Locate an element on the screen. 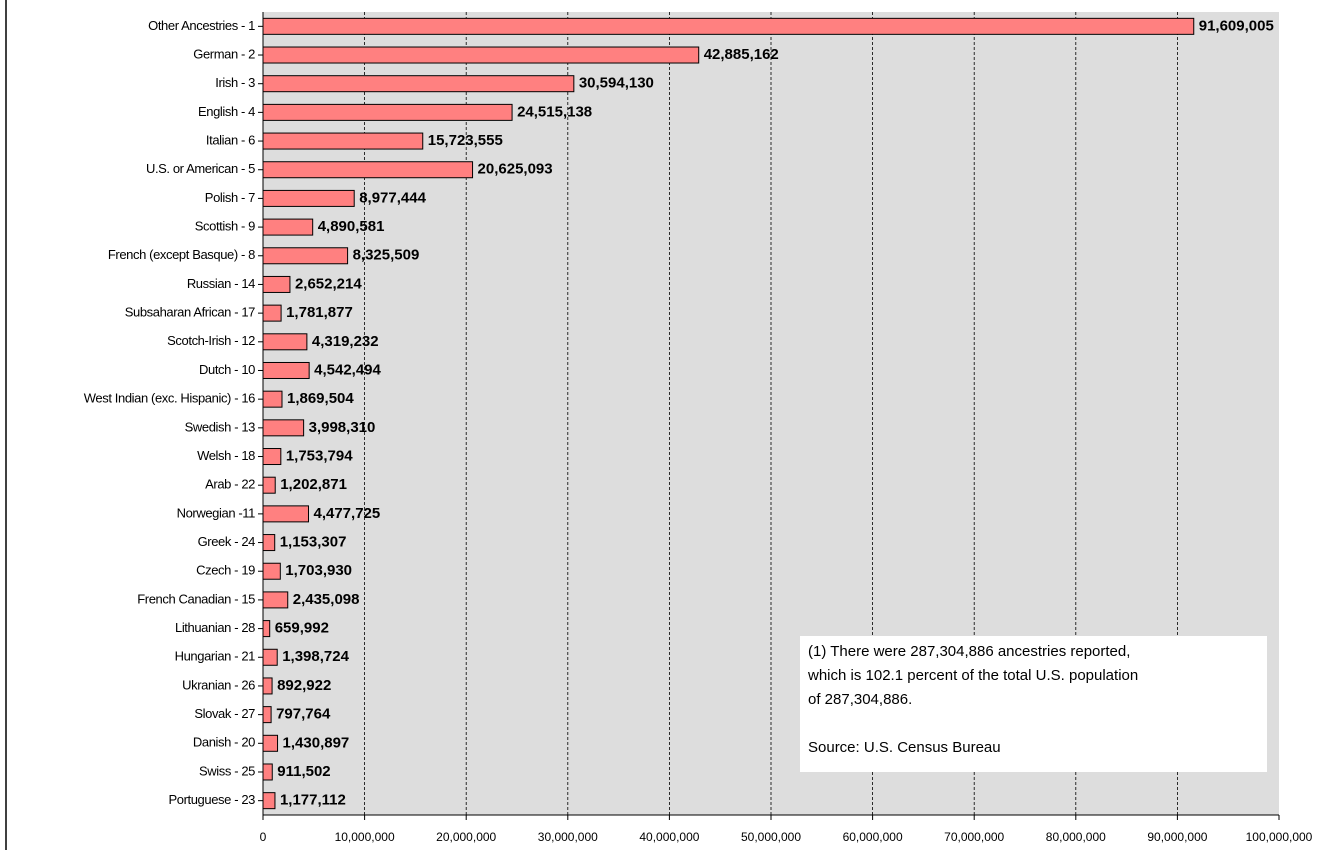  y-tick-label: Slovak - 27 is located at coordinates (224, 713).